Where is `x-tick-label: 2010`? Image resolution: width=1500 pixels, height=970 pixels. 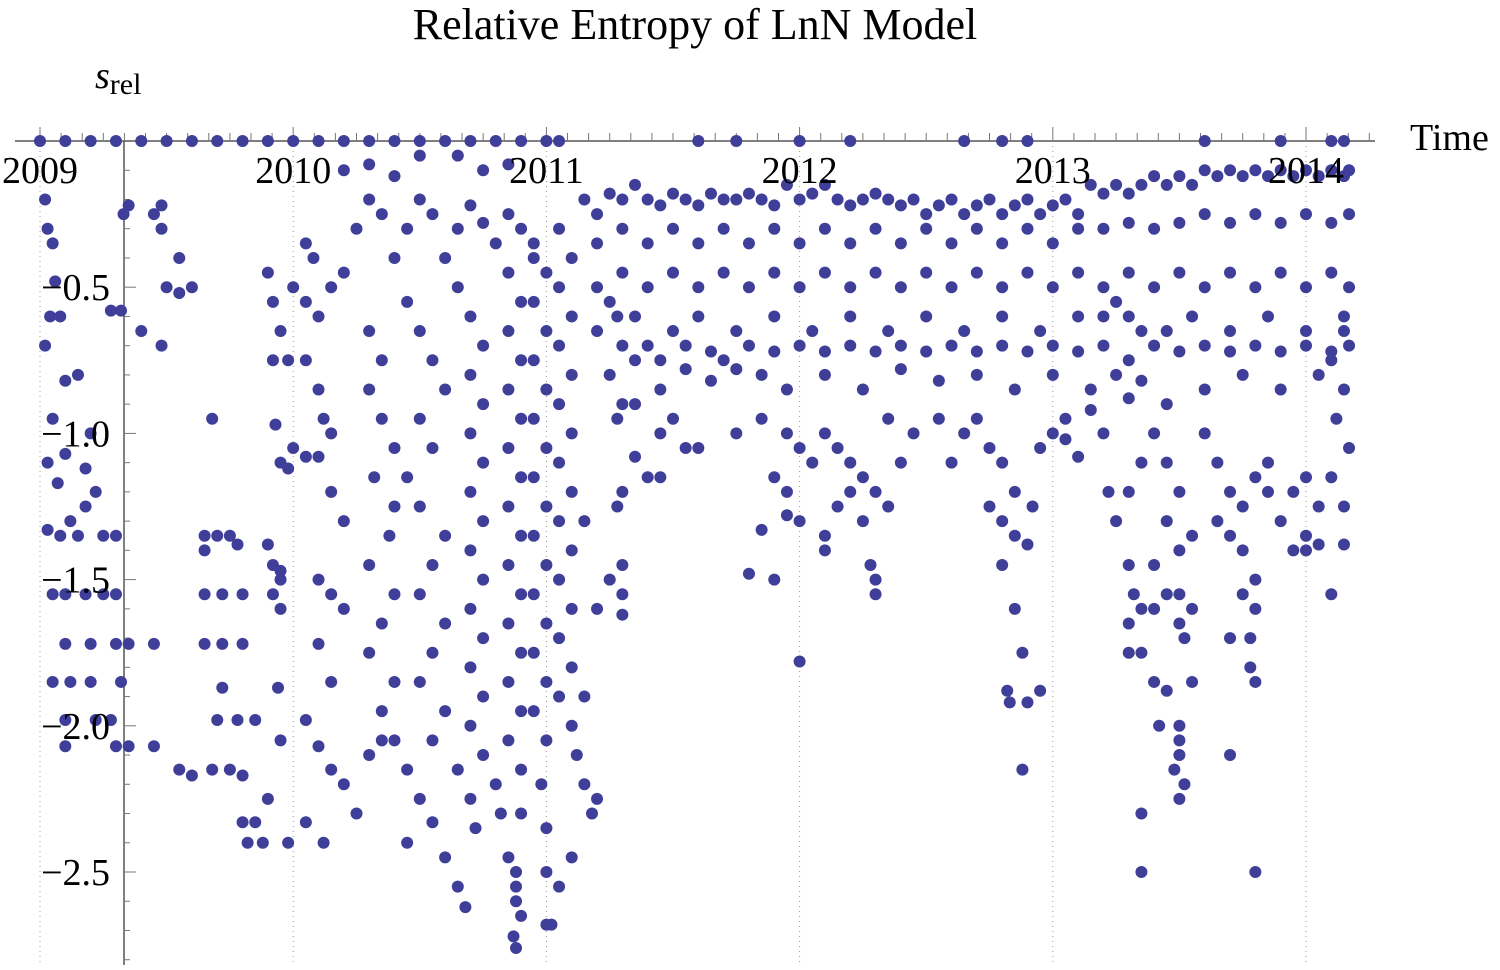 x-tick-label: 2010 is located at coordinates (293, 171).